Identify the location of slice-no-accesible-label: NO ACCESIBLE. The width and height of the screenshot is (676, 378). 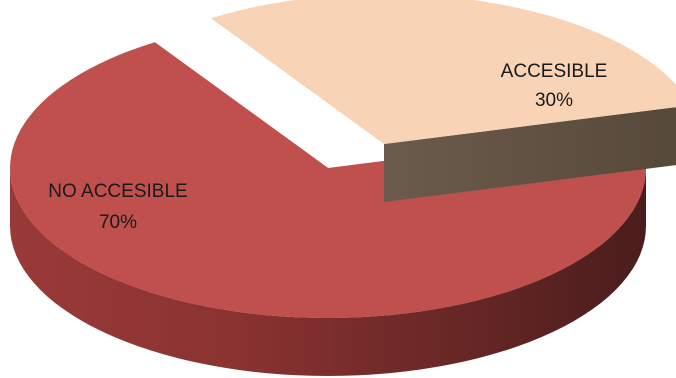
(117, 191).